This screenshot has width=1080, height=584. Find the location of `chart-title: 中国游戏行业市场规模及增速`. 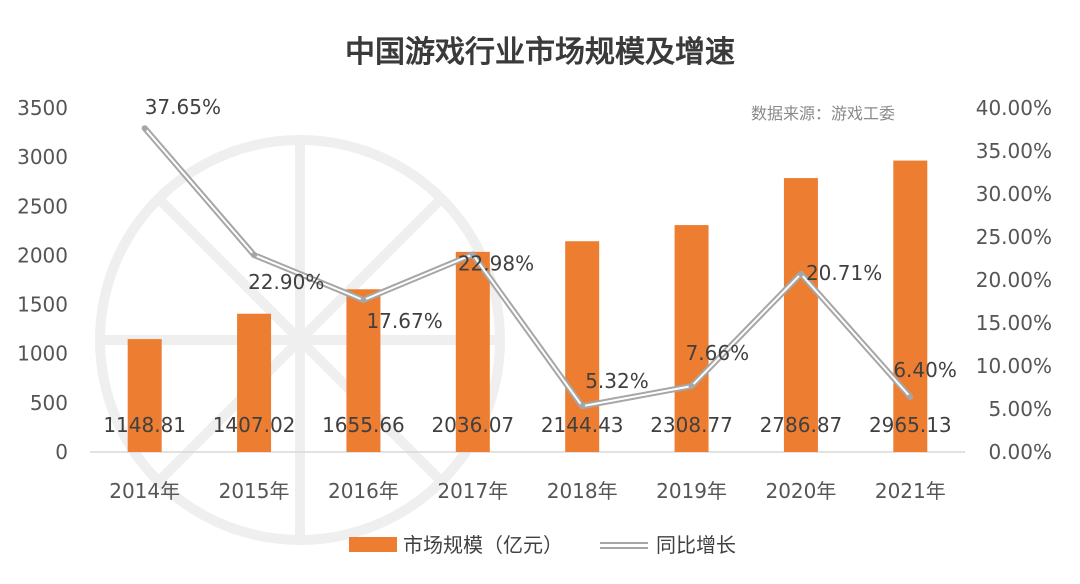

chart-title: 中国游戏行业市场规模及增速 is located at coordinates (540, 52).